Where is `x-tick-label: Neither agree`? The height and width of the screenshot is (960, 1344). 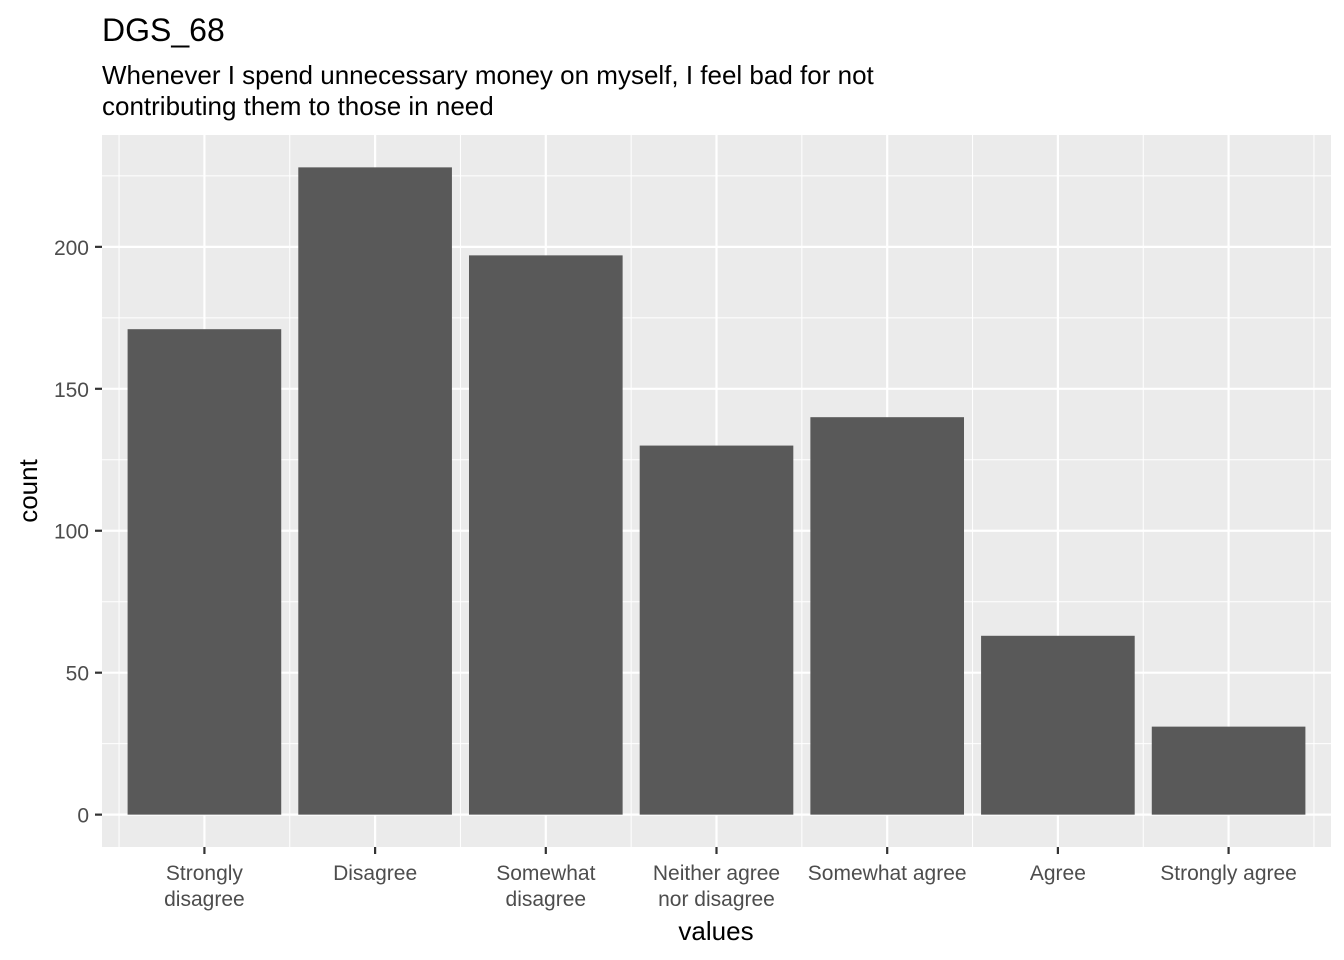 x-tick-label: Neither agree is located at coordinates (716, 873).